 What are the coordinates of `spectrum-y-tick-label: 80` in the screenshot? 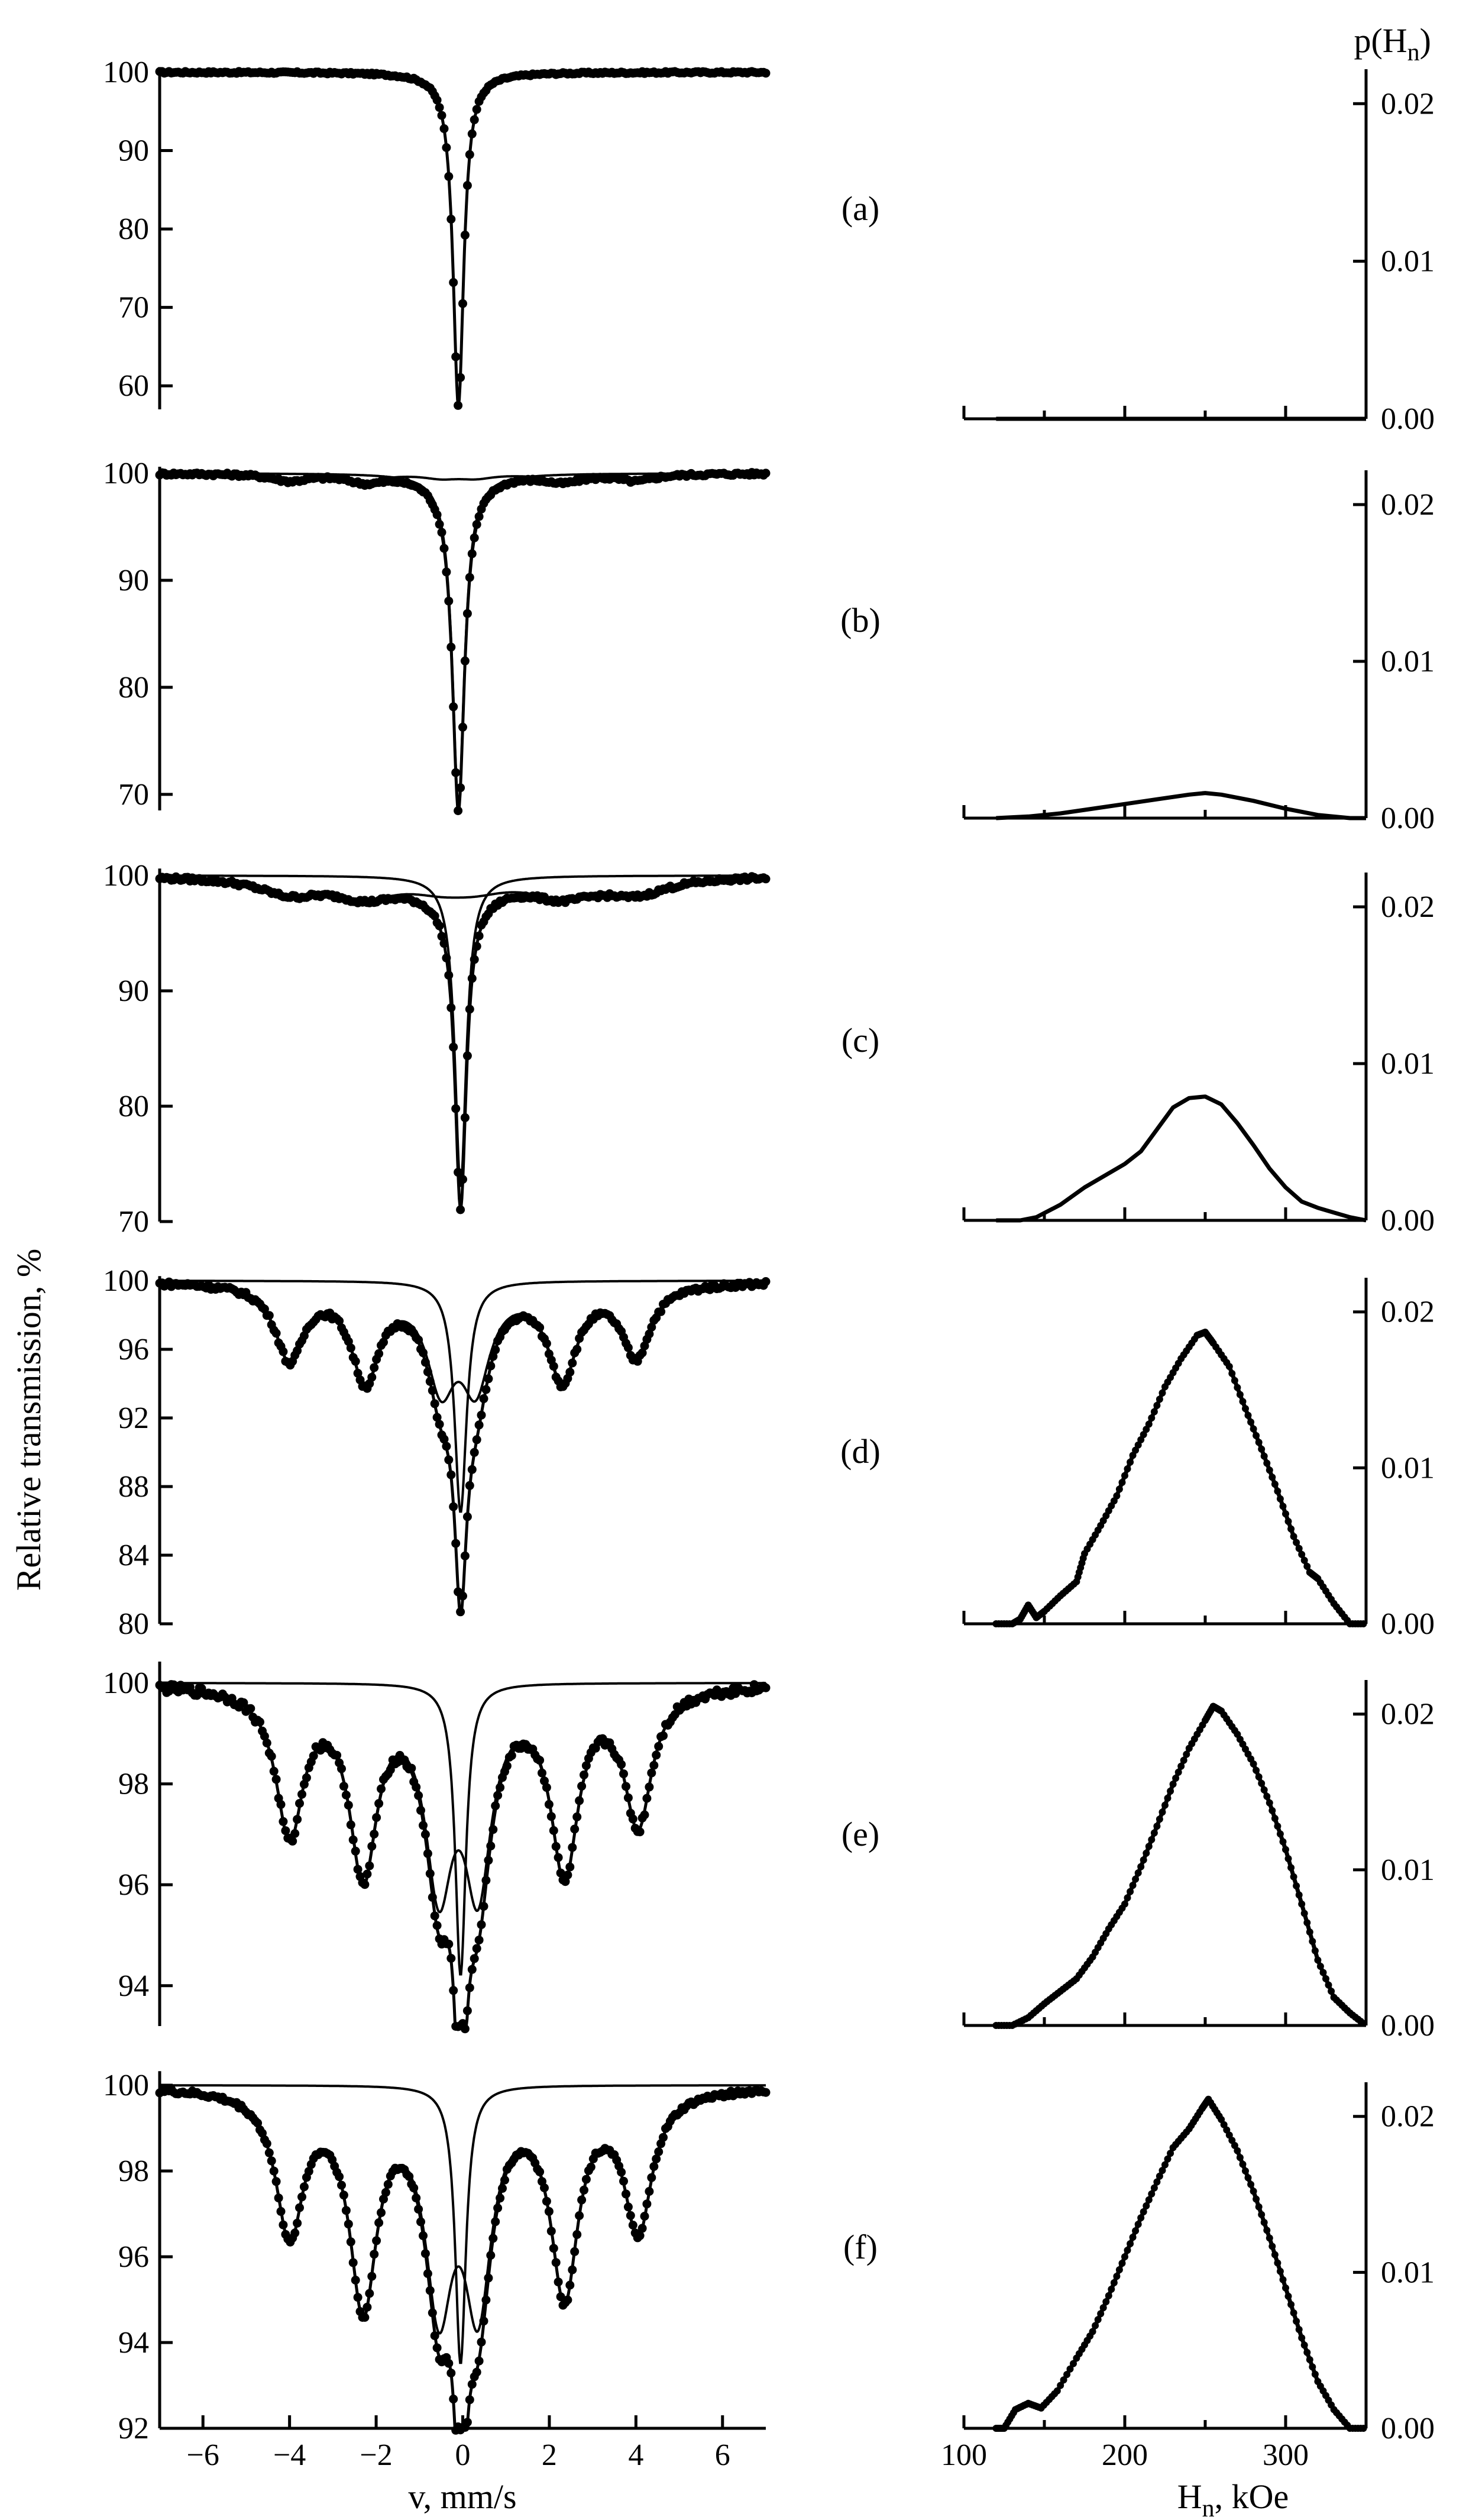 It's located at (133, 229).